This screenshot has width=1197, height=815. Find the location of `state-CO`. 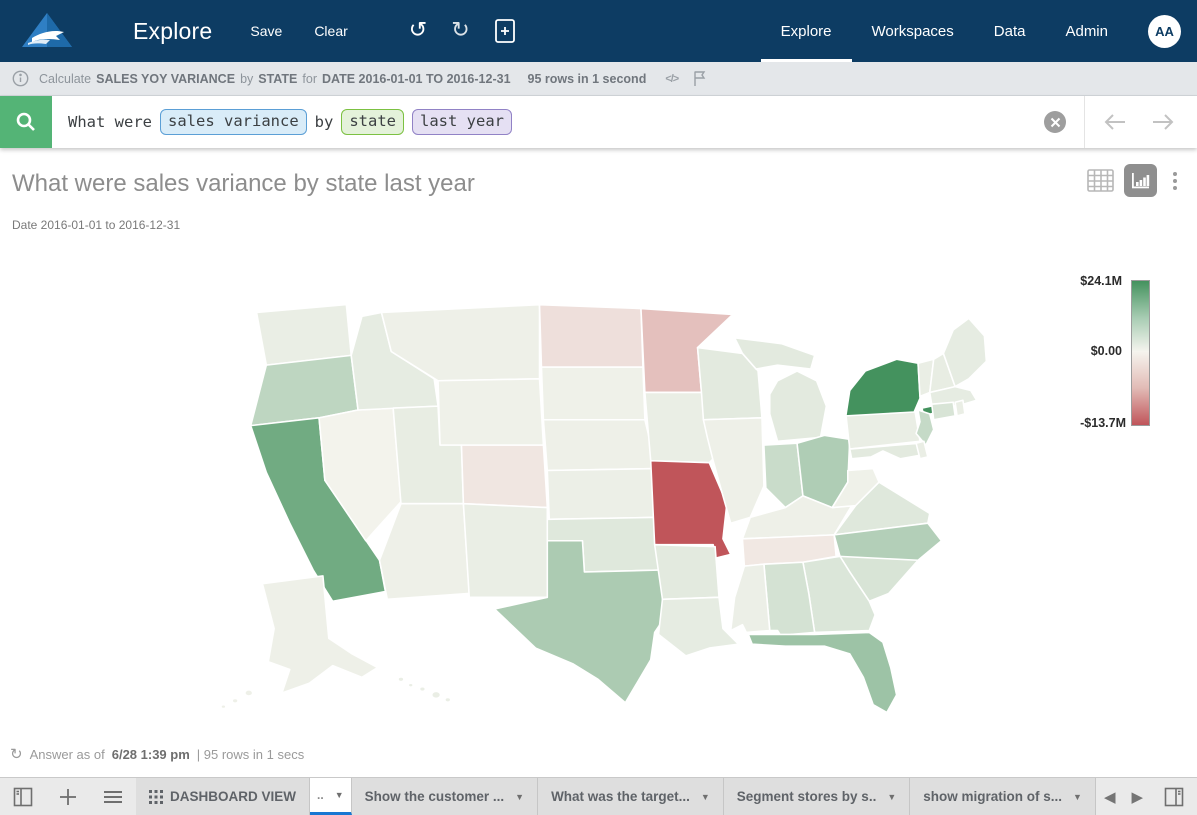

state-CO is located at coordinates (504, 476).